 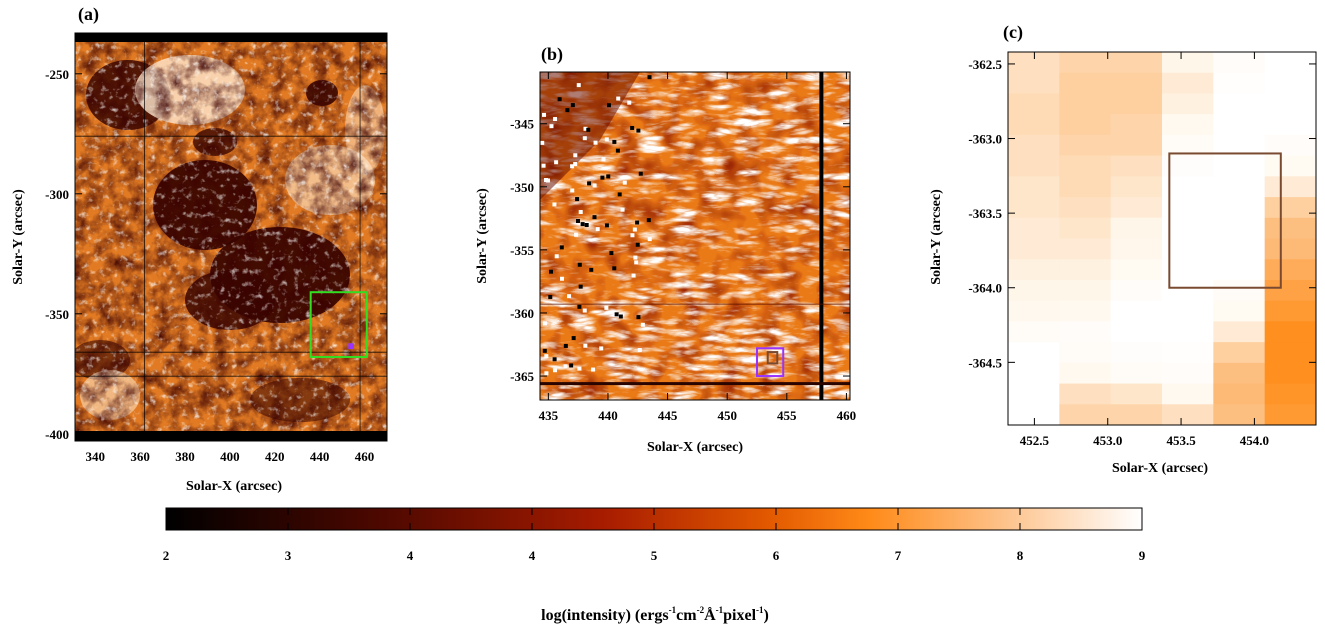 I want to click on colorbar-tick-label: 2, so click(x=166, y=555).